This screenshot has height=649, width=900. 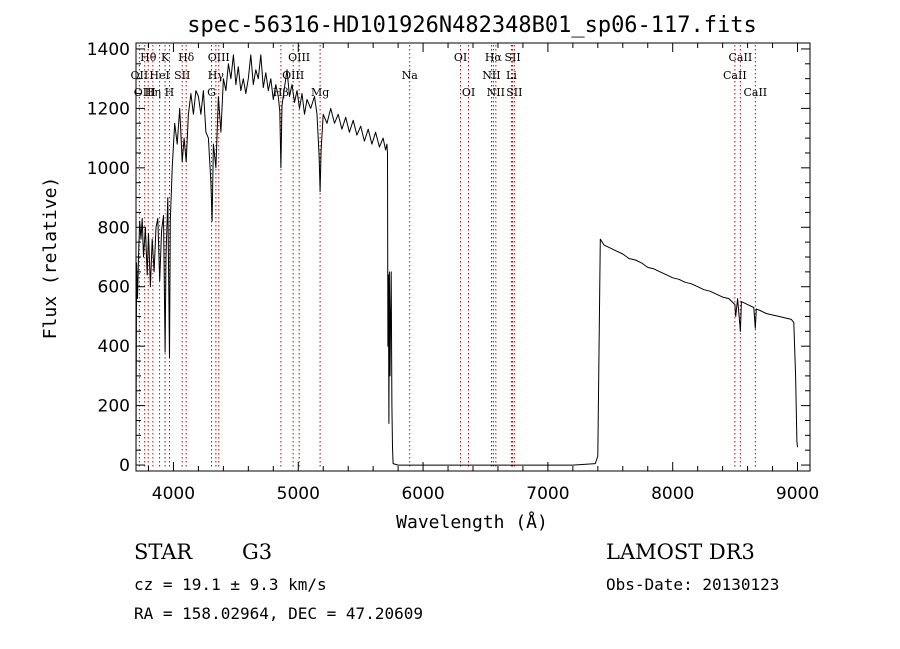 I want to click on spectral-line-label: G, so click(x=211, y=92).